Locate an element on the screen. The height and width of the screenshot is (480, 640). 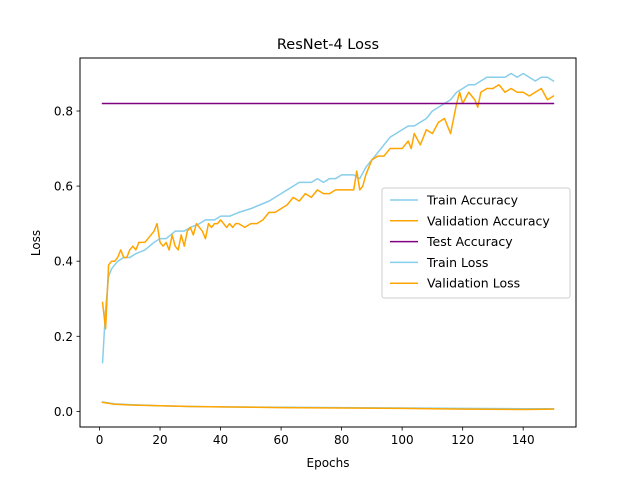
legend-label-validation-accuracy: Validation Accuracy is located at coordinates (488, 220).